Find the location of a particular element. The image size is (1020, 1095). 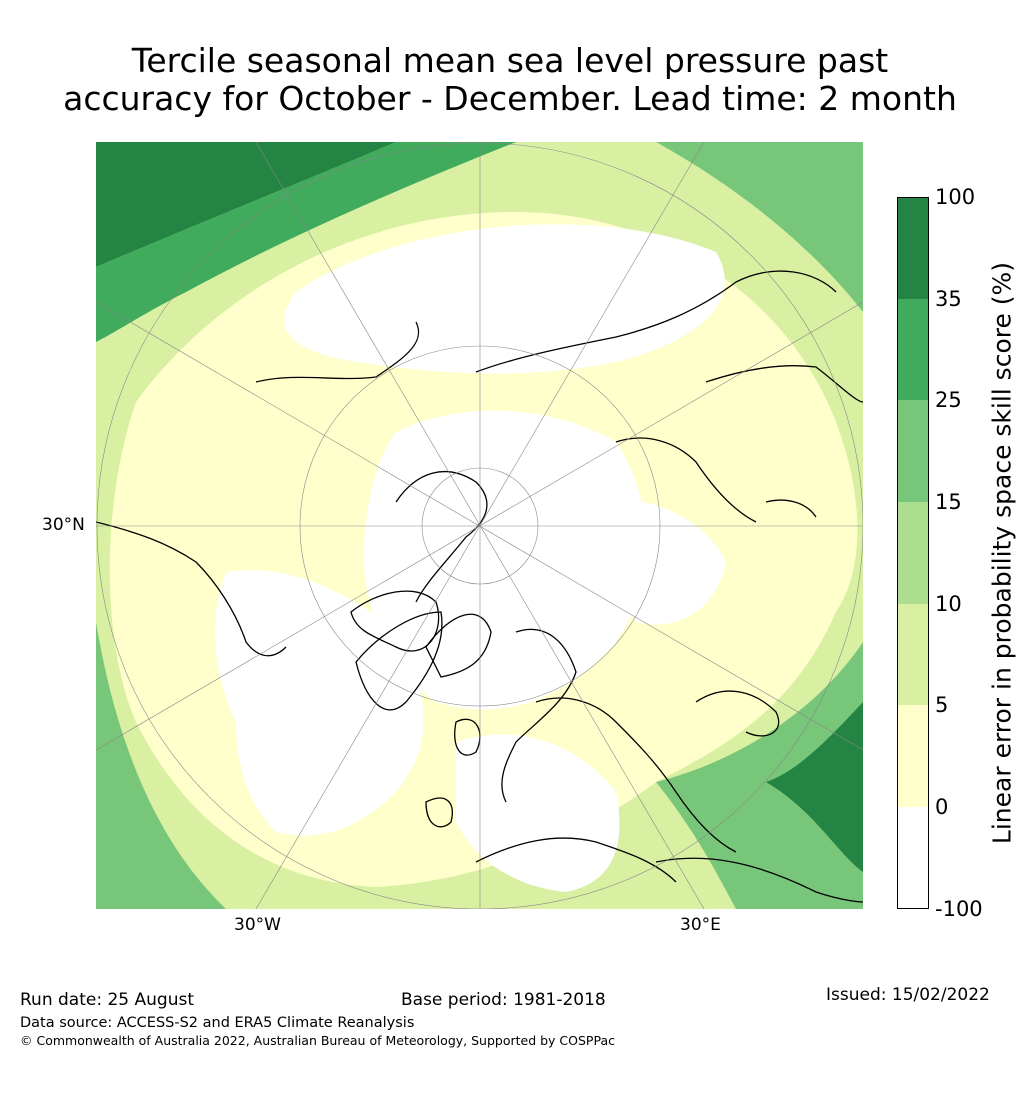

colorbar-tick-0: 0 is located at coordinates (942, 807).